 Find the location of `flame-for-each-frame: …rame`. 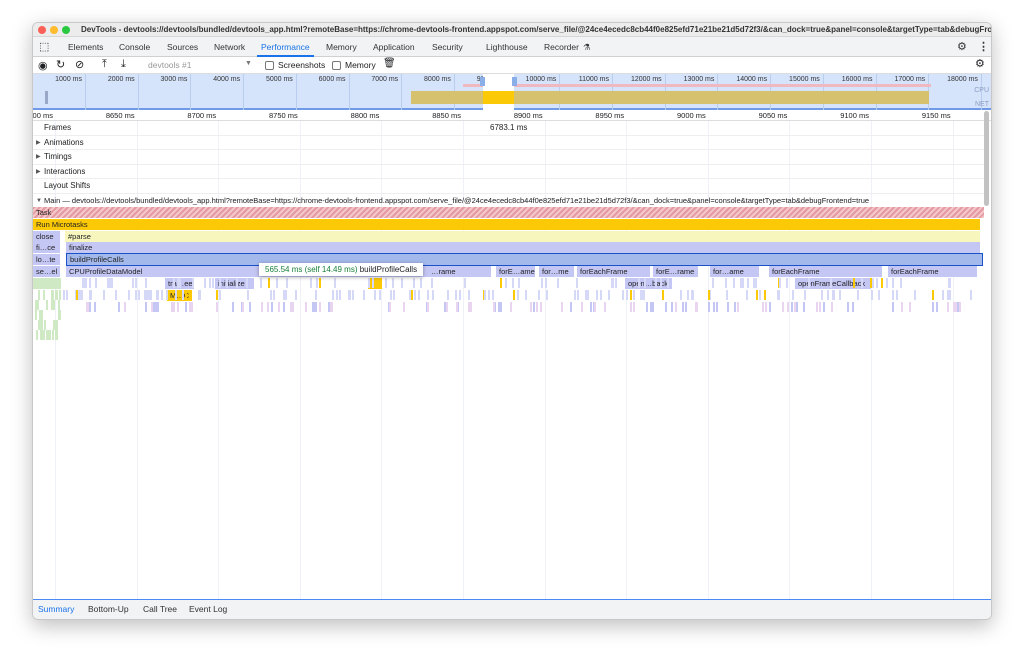

flame-for-each-frame: …rame is located at coordinates (460, 271).